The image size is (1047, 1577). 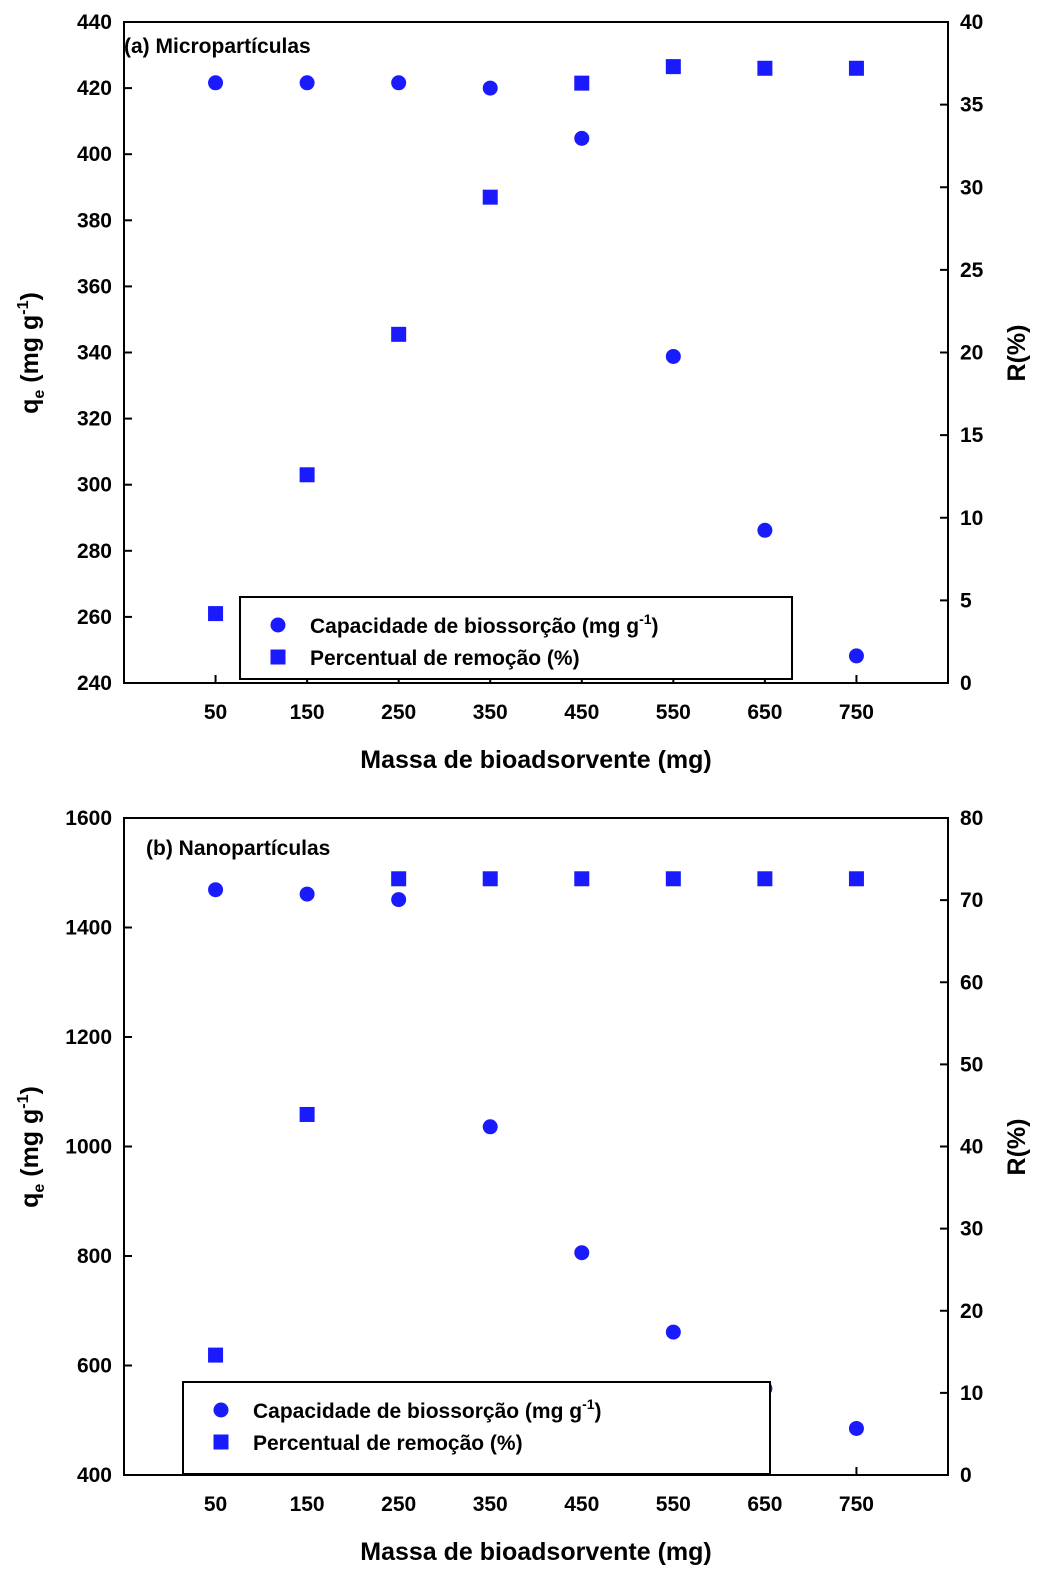 What do you see at coordinates (94, 617) in the screenshot?
I see `y-left-tick-label: 260` at bounding box center [94, 617].